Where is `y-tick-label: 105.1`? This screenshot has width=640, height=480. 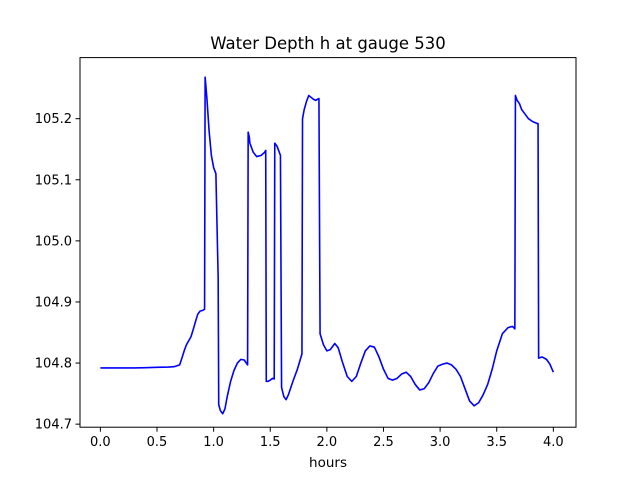
y-tick-label: 105.1 is located at coordinates (53, 180).